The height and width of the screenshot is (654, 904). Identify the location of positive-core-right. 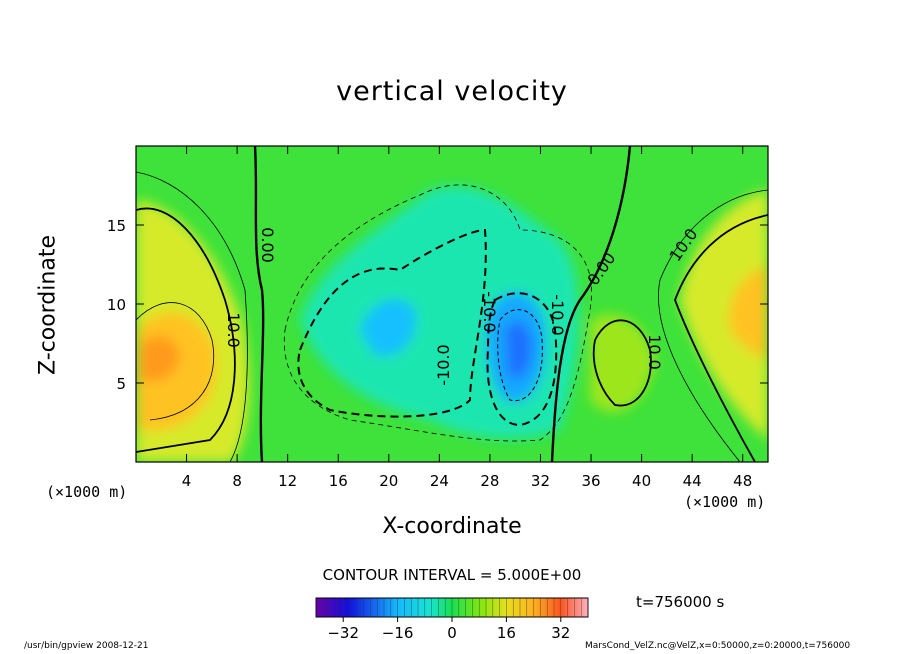
(748, 312).